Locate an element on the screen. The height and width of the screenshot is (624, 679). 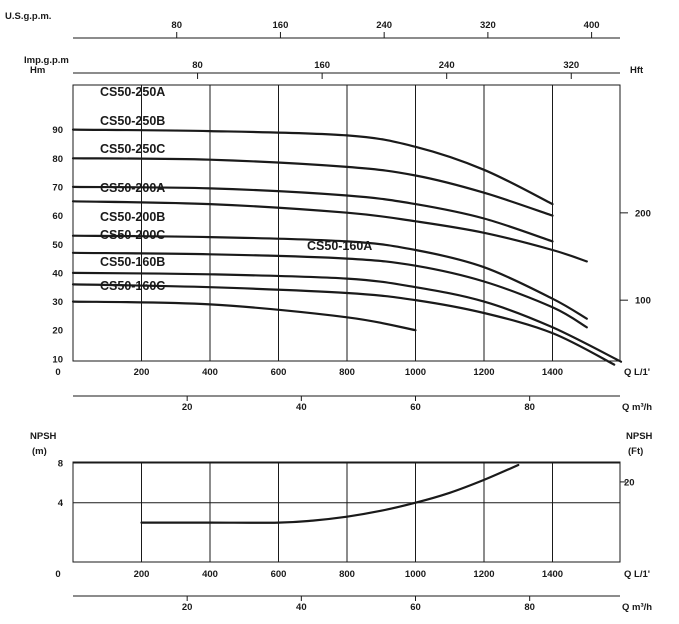
extra-axis-2-tick-40: 40 is located at coordinates (301, 407).